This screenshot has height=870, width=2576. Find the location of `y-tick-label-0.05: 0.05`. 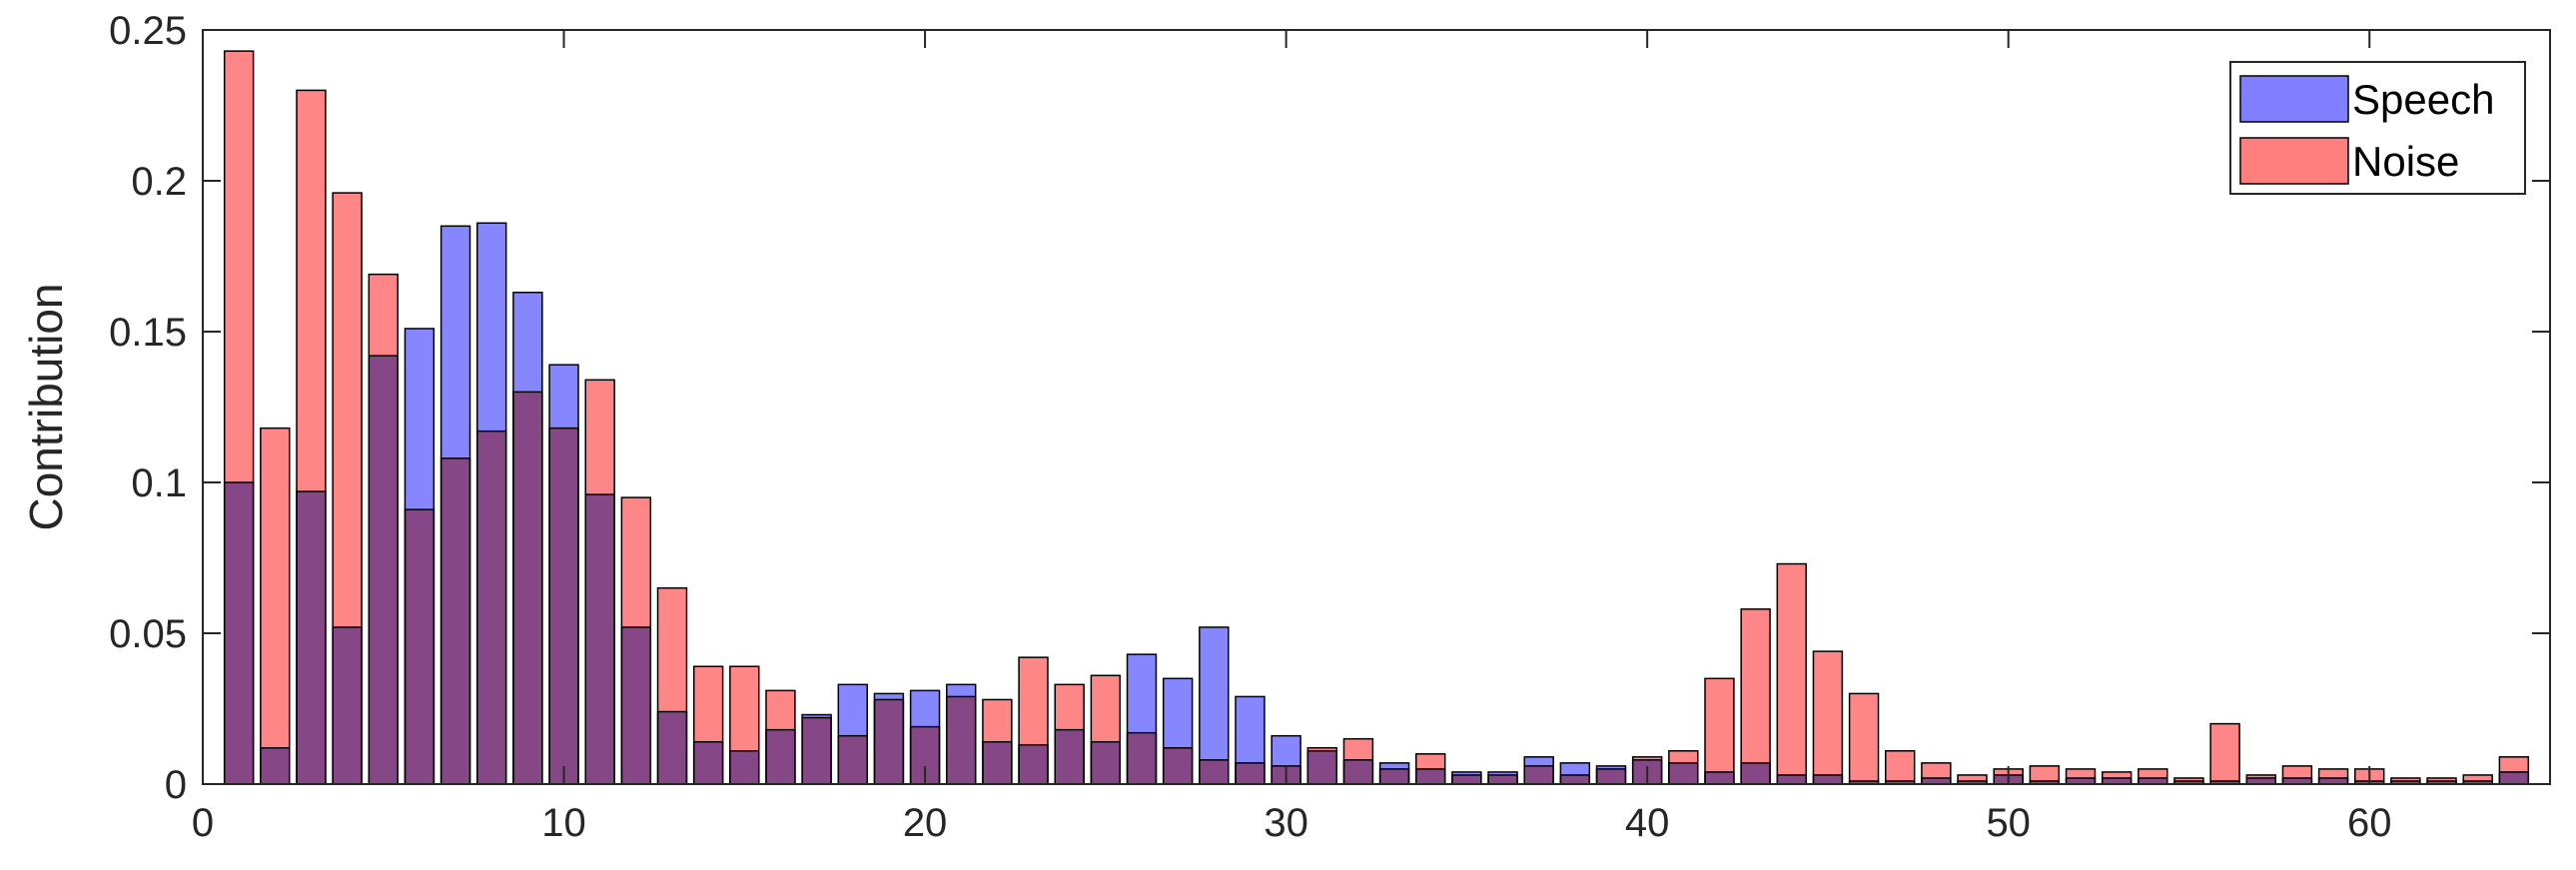

y-tick-label-0.05: 0.05 is located at coordinates (148, 634).